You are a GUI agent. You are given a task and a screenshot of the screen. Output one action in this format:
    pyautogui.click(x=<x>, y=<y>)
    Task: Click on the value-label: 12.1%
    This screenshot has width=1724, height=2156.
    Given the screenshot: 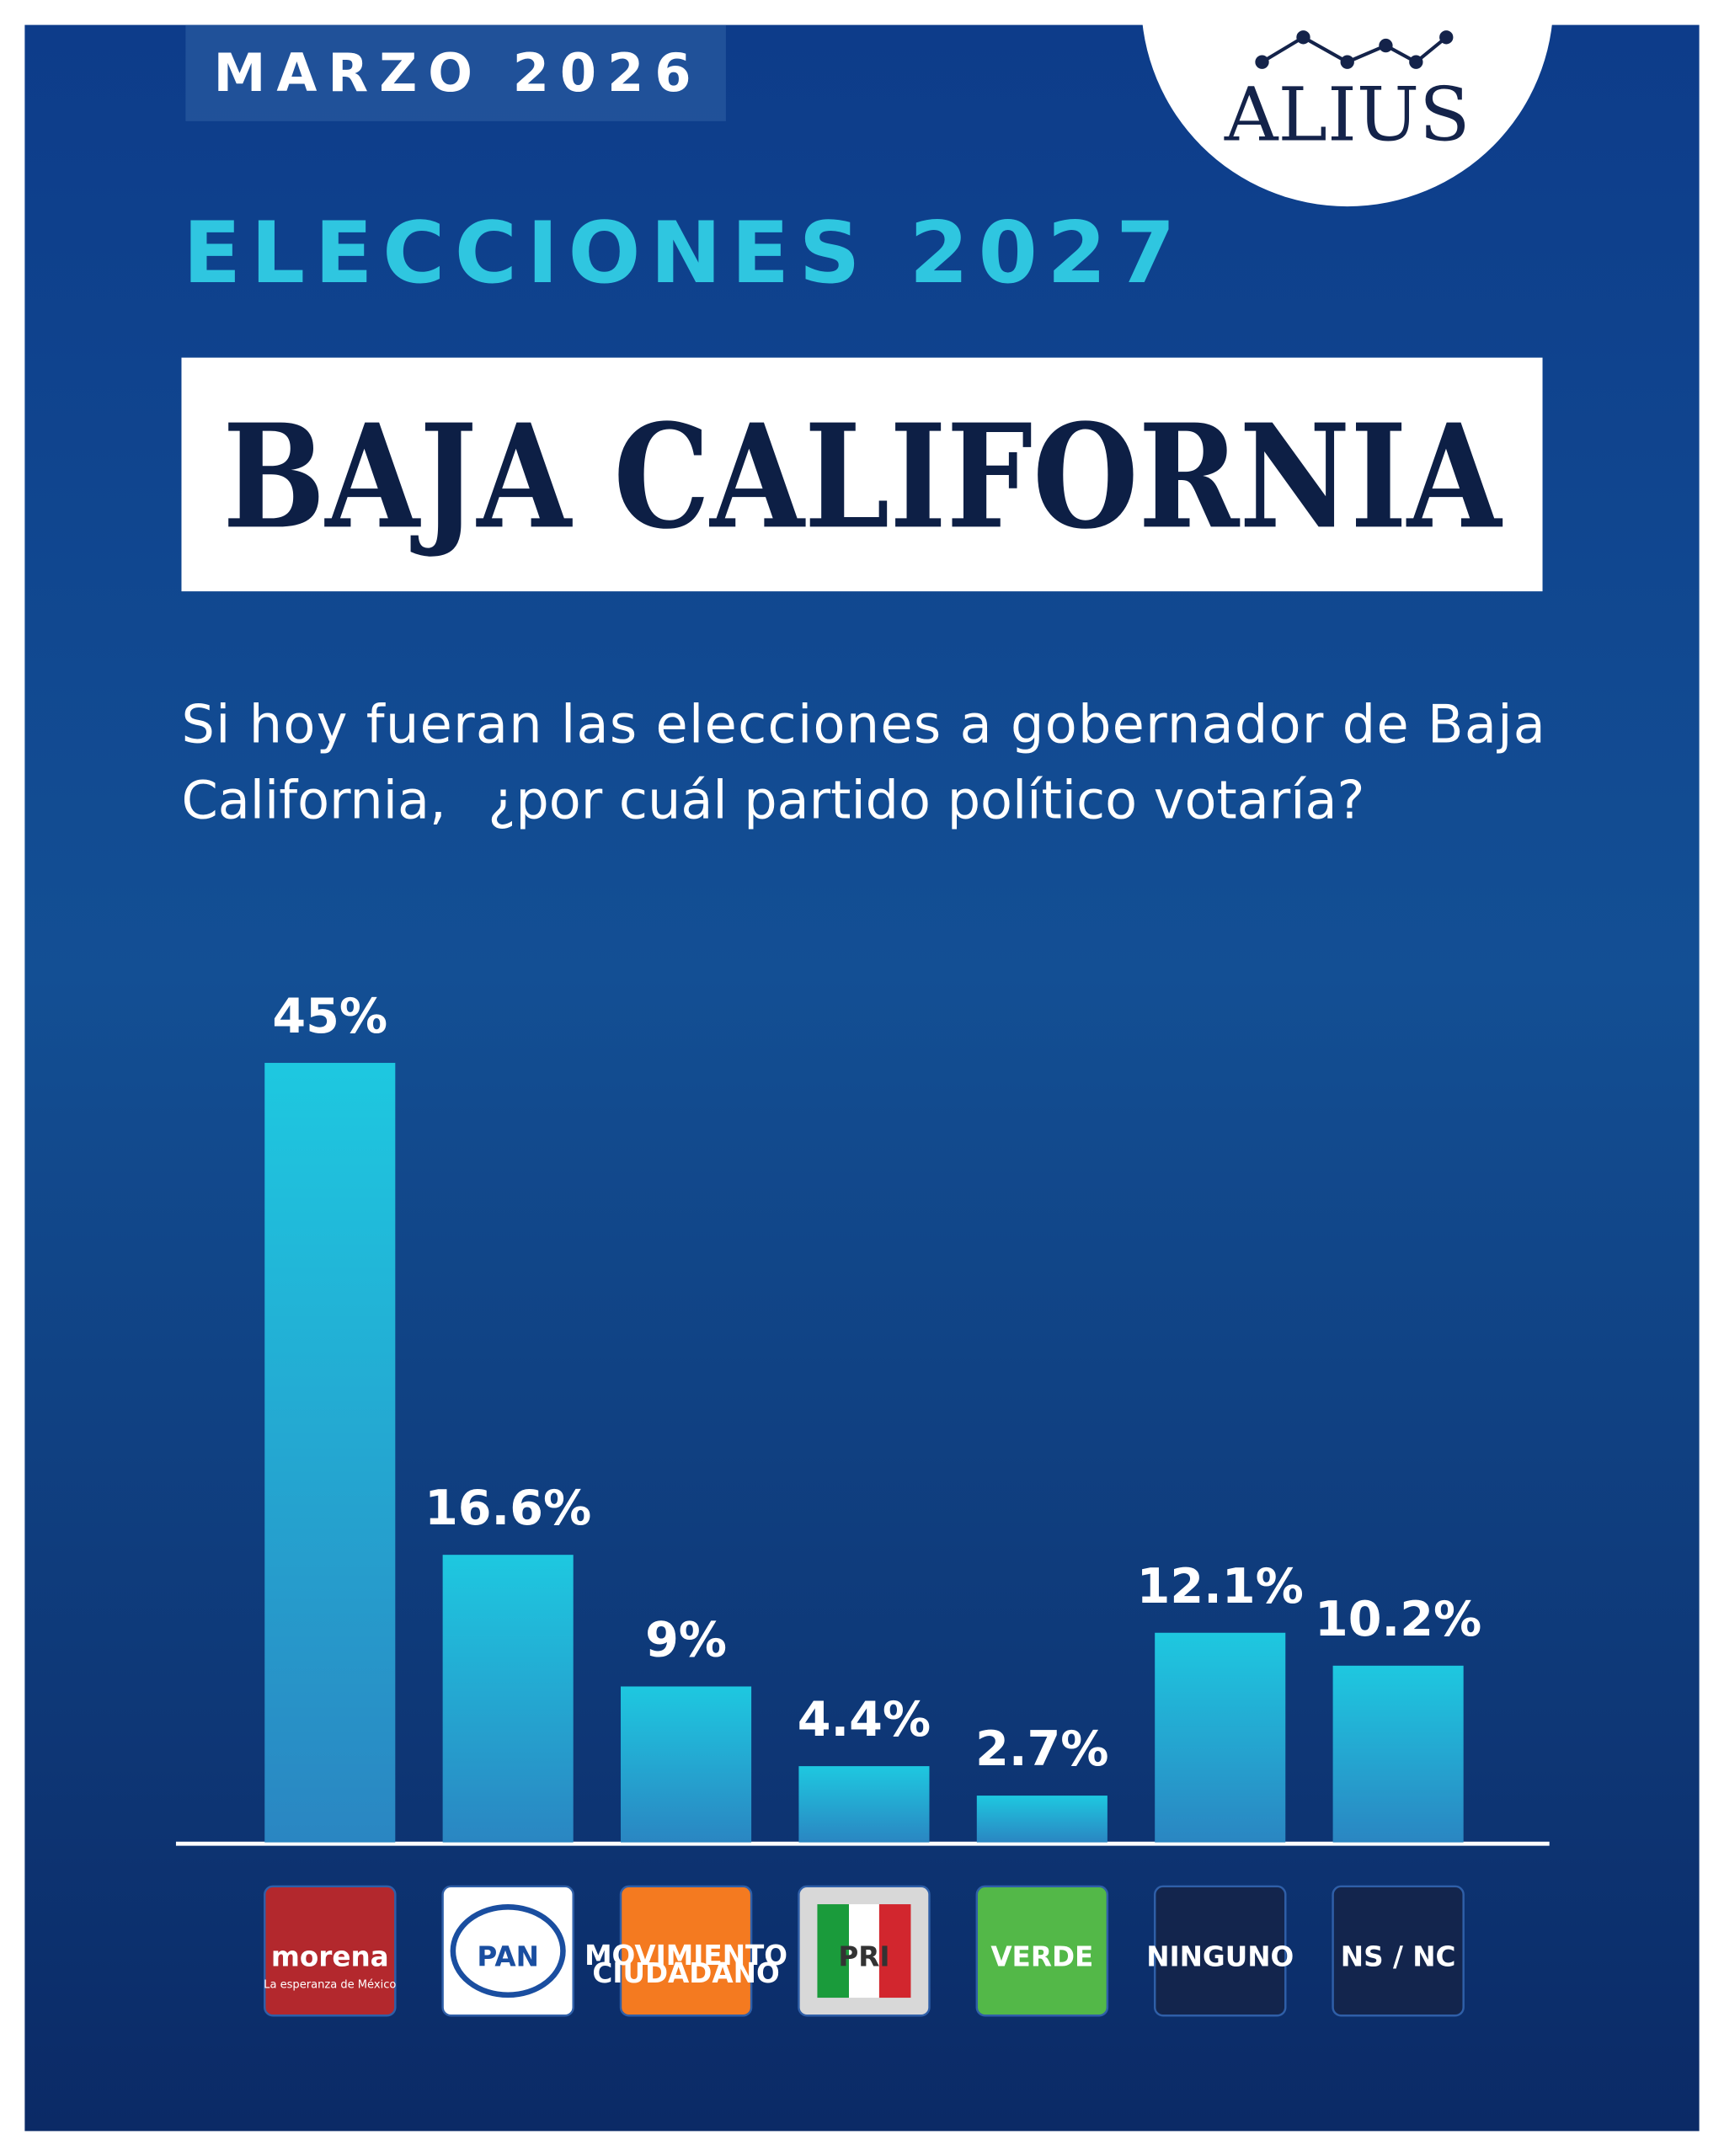 What is the action you would take?
    pyautogui.click(x=1220, y=1586)
    